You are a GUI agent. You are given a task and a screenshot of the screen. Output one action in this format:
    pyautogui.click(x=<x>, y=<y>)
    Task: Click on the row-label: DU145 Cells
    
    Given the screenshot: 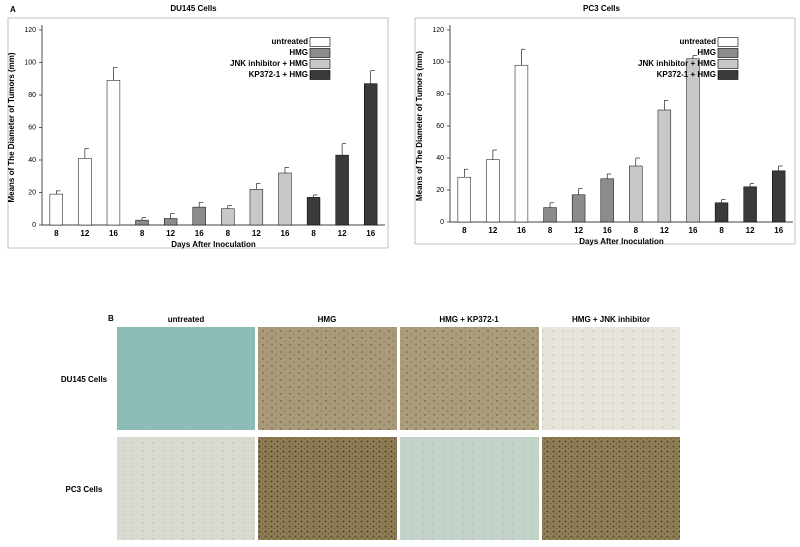 What is the action you would take?
    pyautogui.click(x=84, y=379)
    